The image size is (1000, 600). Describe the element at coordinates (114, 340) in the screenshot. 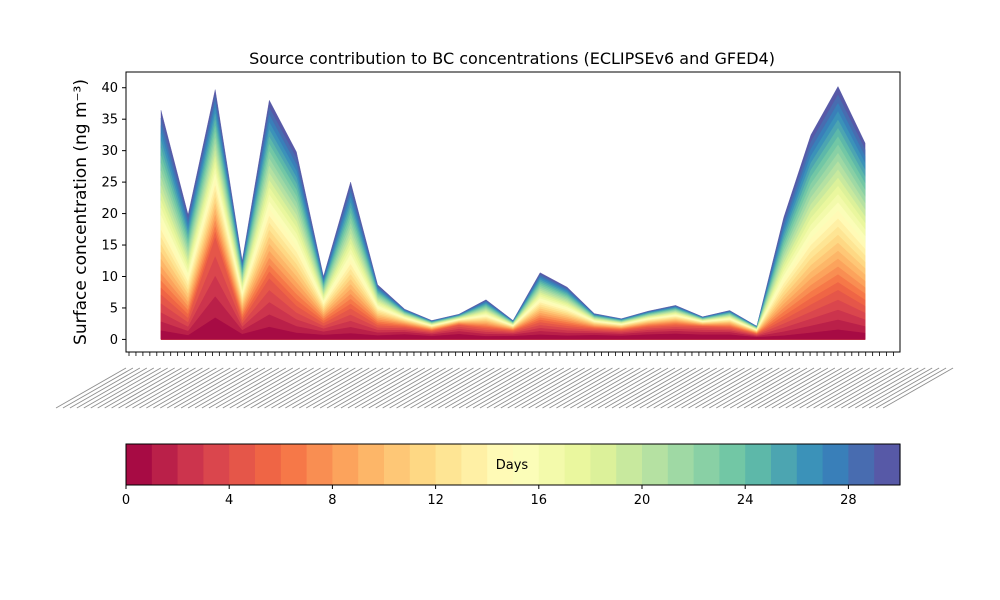

I see `y-tick-label: 0` at that location.